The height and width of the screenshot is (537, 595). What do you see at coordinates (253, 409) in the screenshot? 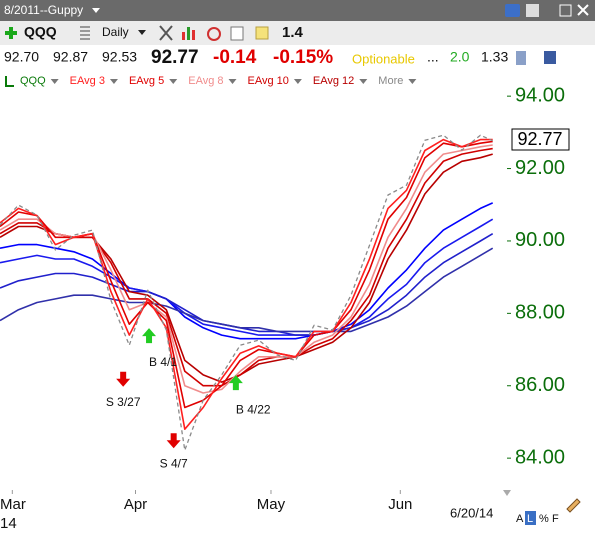
I see `signal-label: B 4/22` at bounding box center [253, 409].